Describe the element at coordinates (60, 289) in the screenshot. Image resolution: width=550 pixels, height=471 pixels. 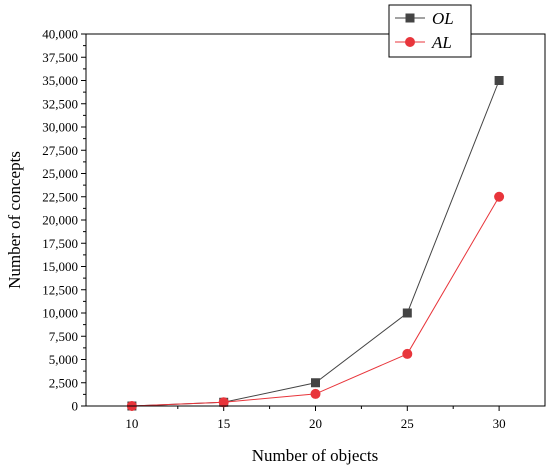
I see `y-tick-label: 12,500` at that location.